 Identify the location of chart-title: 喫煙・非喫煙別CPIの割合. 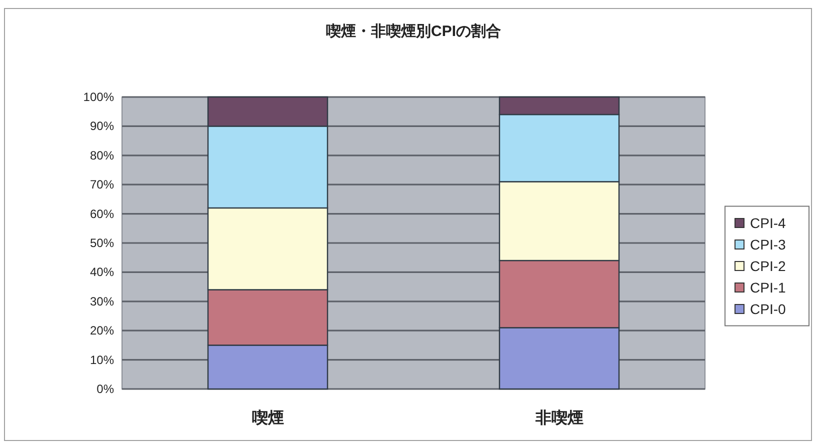
(414, 31).